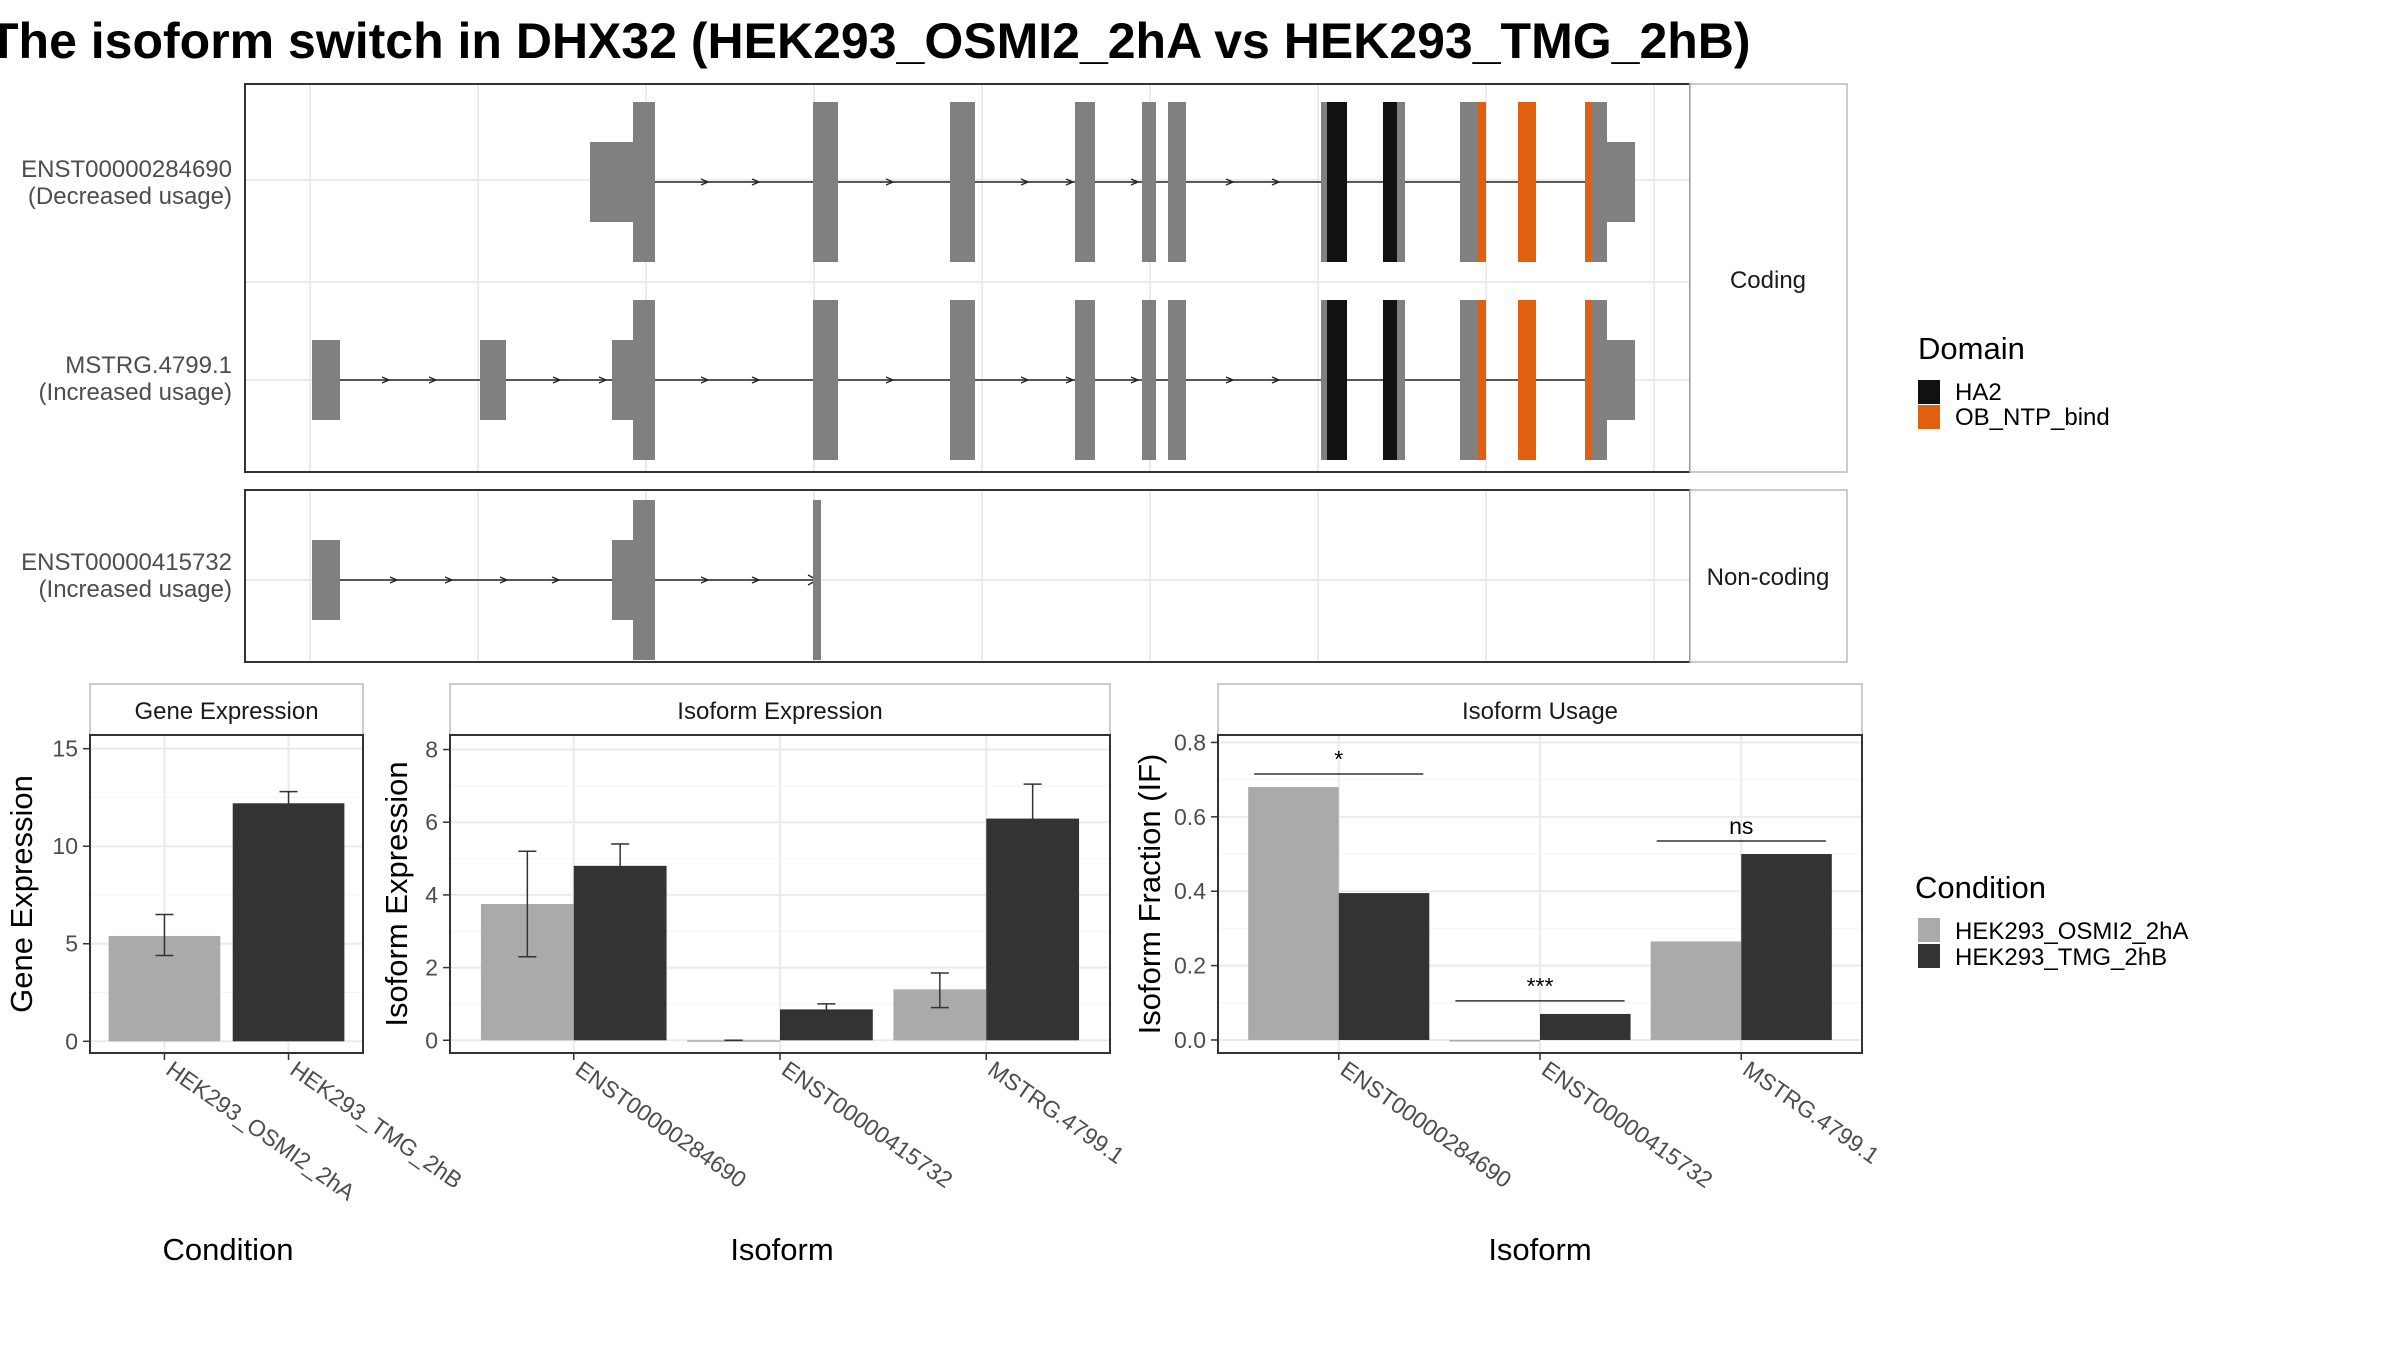 This screenshot has height=1350, width=2400. I want to click on y-tick-label: 0.8, so click(1190, 742).